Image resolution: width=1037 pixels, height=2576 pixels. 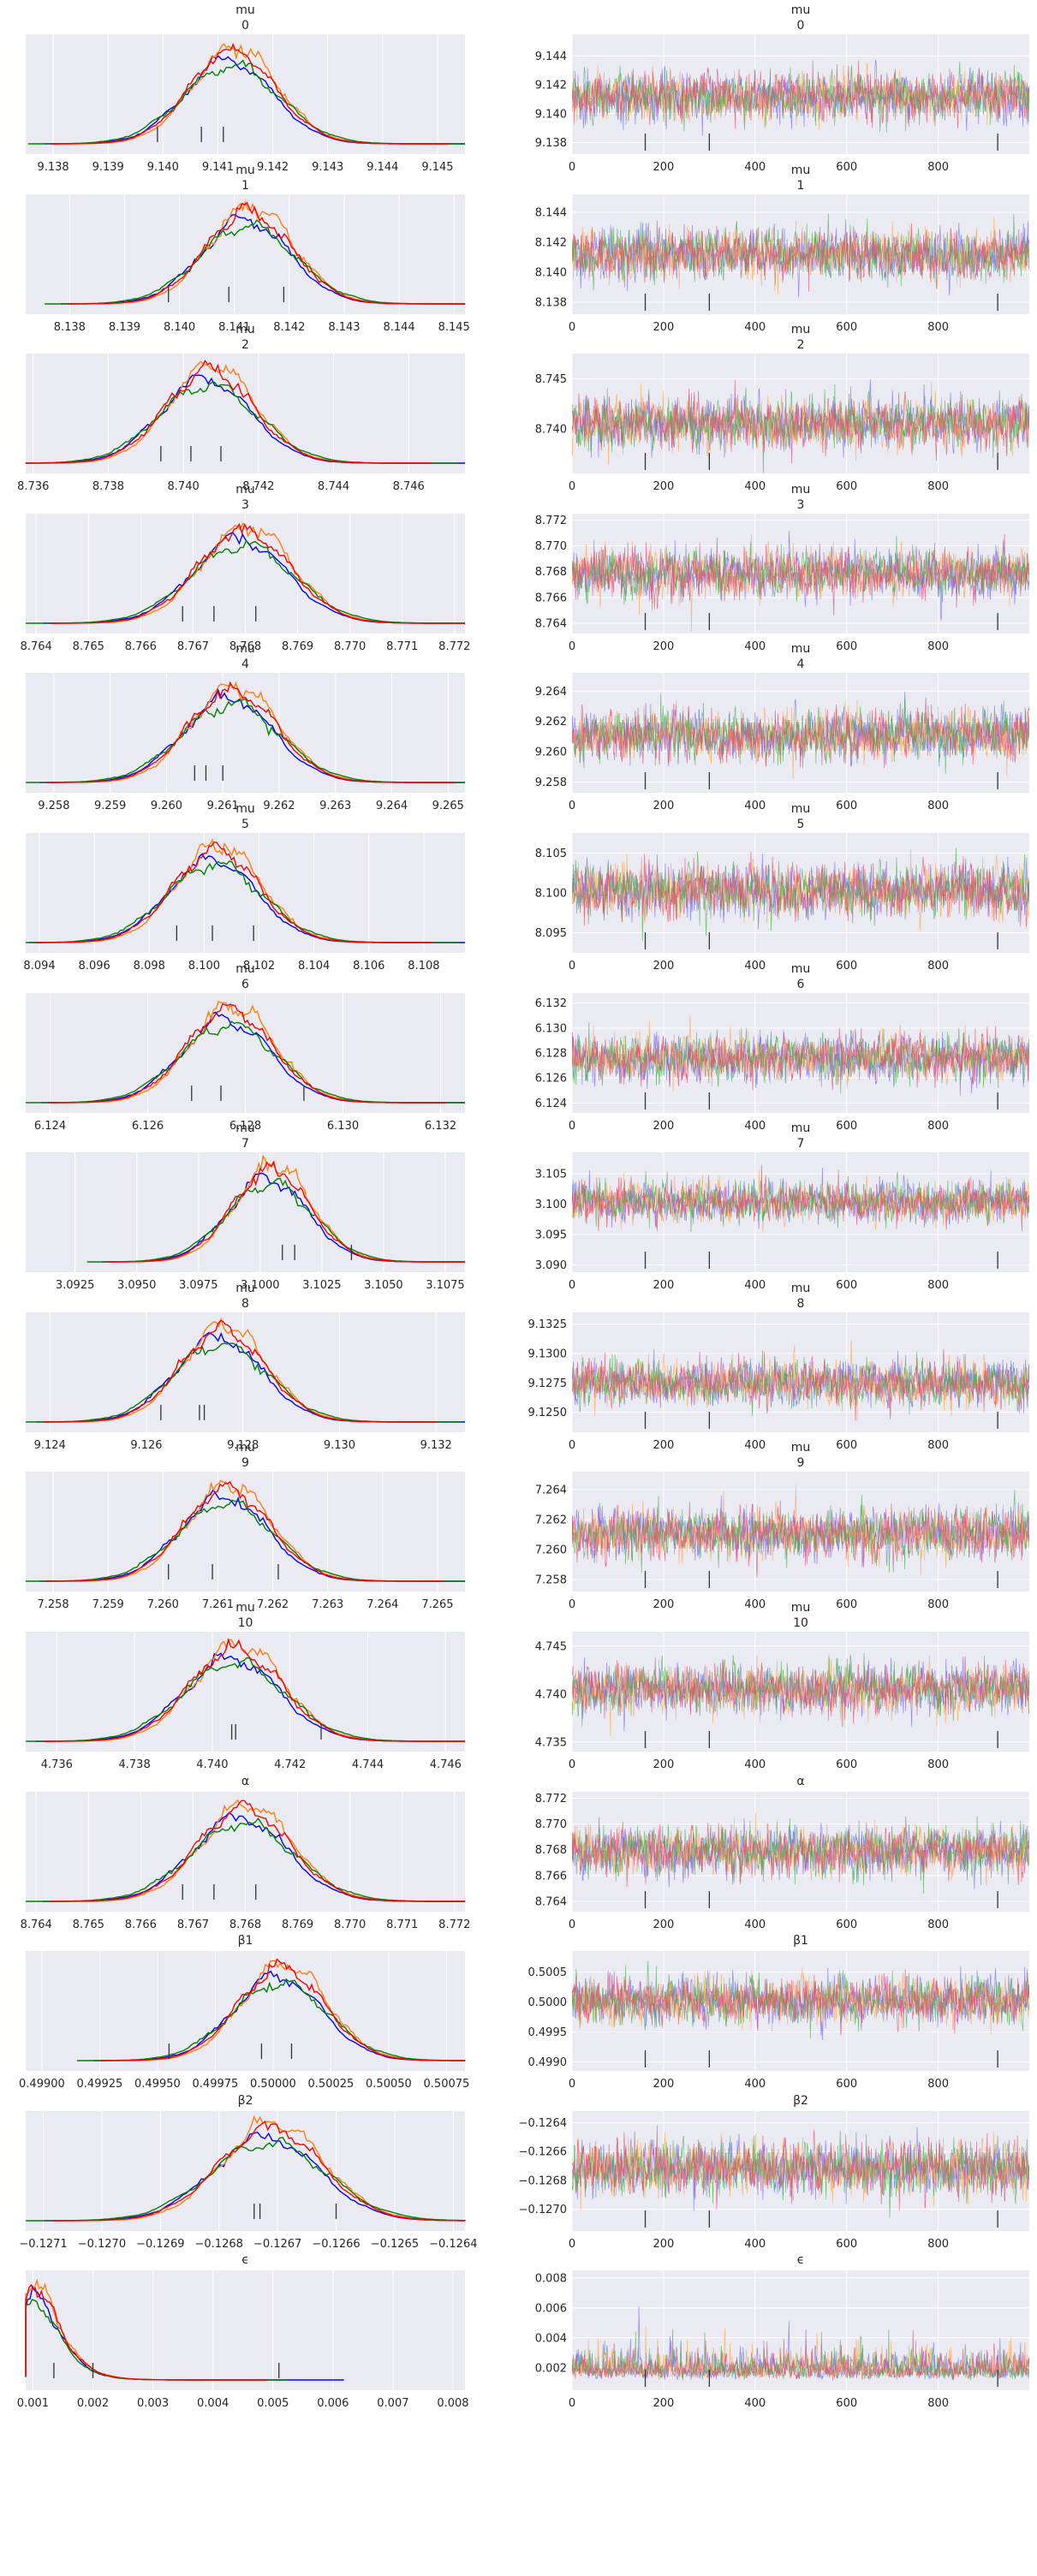 I want to click on y-tick-label: 9.142, so click(x=551, y=86).